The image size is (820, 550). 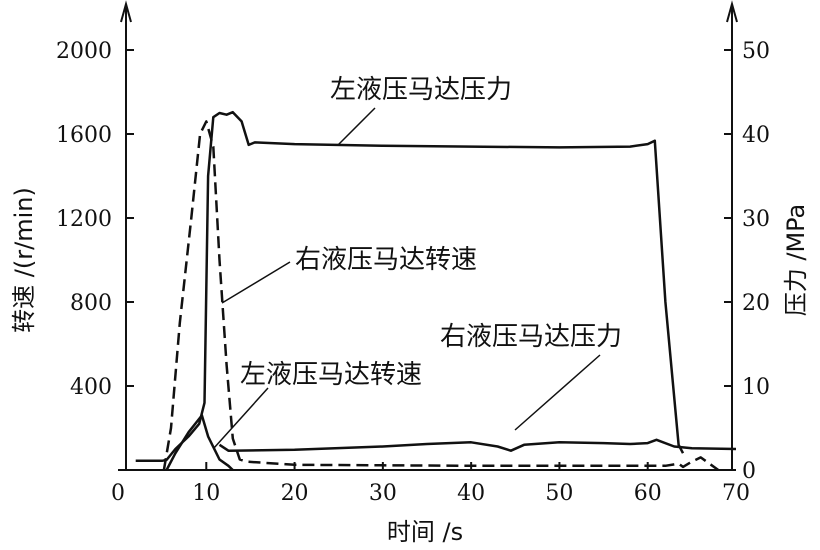 What do you see at coordinates (736, 493) in the screenshot?
I see `x-tick-label: 70` at bounding box center [736, 493].